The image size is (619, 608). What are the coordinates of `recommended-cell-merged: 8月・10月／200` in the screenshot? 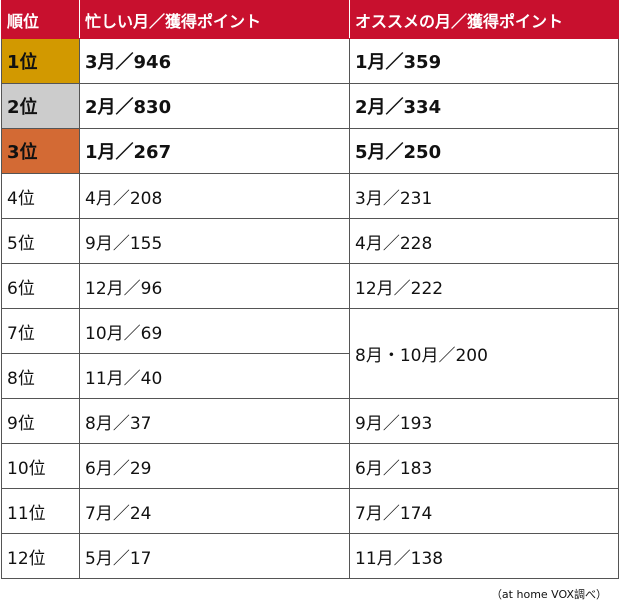 It's located at (484, 353).